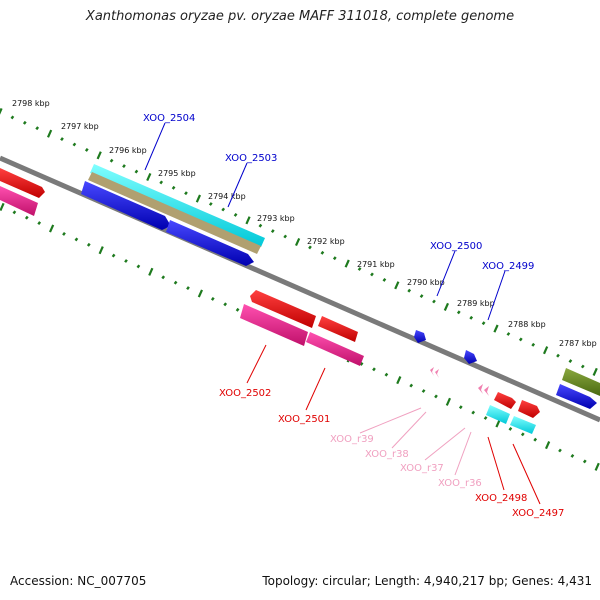 The image size is (600, 600). I want to click on trna-cluster-left, so click(434, 372).